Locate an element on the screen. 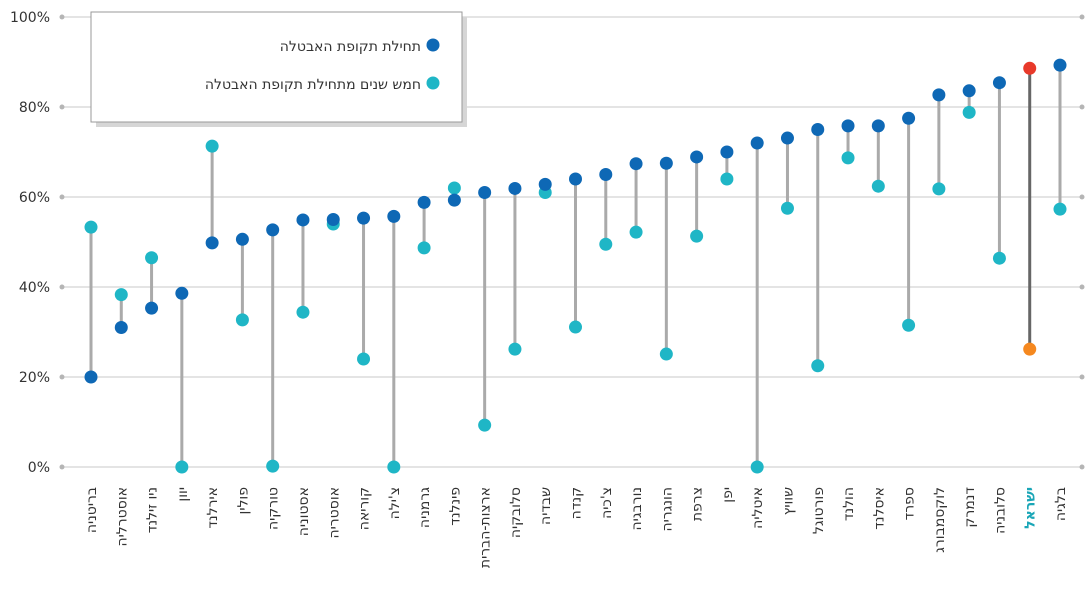  x-tick-label: יפן is located at coordinates (728, 495).